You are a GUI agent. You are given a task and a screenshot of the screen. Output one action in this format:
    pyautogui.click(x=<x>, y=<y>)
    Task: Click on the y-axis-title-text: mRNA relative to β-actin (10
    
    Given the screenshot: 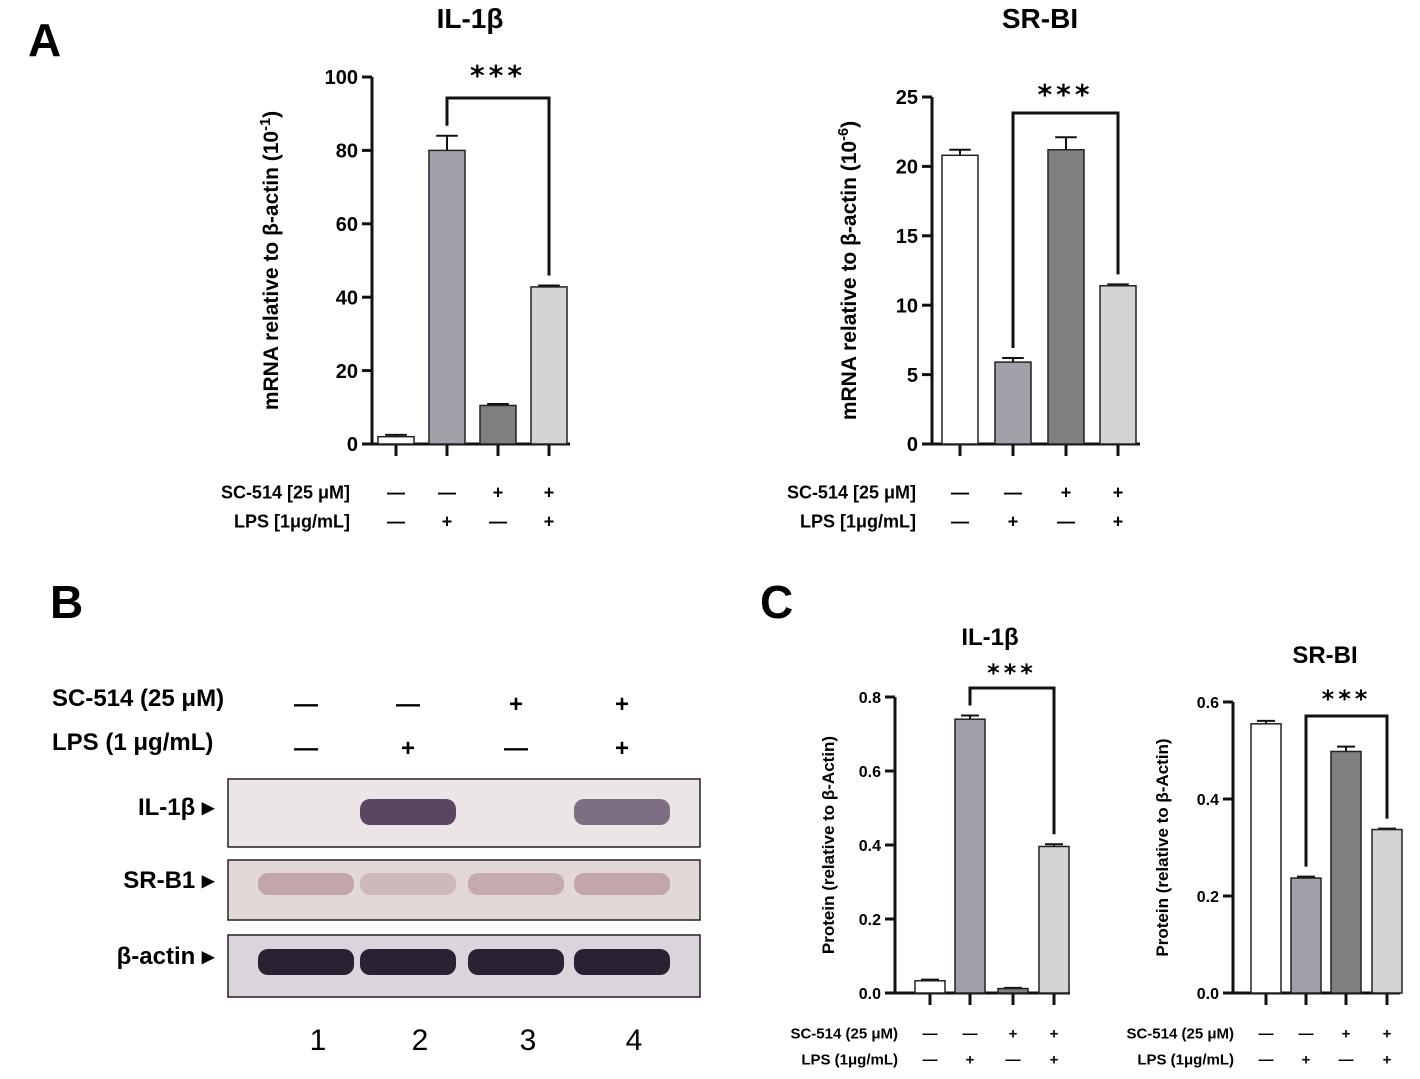 What is the action you would take?
    pyautogui.click(x=271, y=270)
    